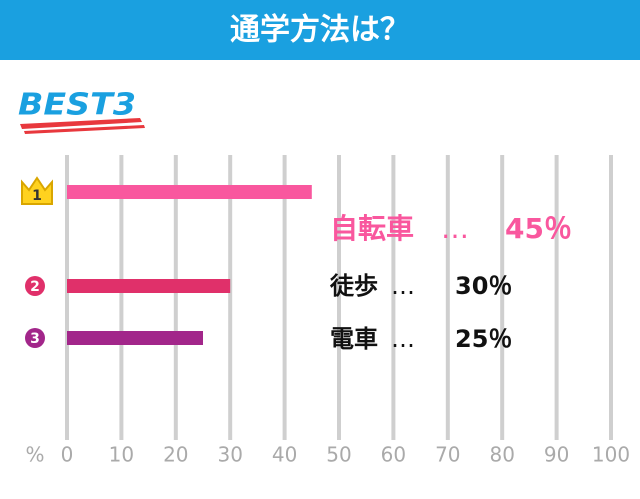  I want to click on header-bar, so click(320, 30).